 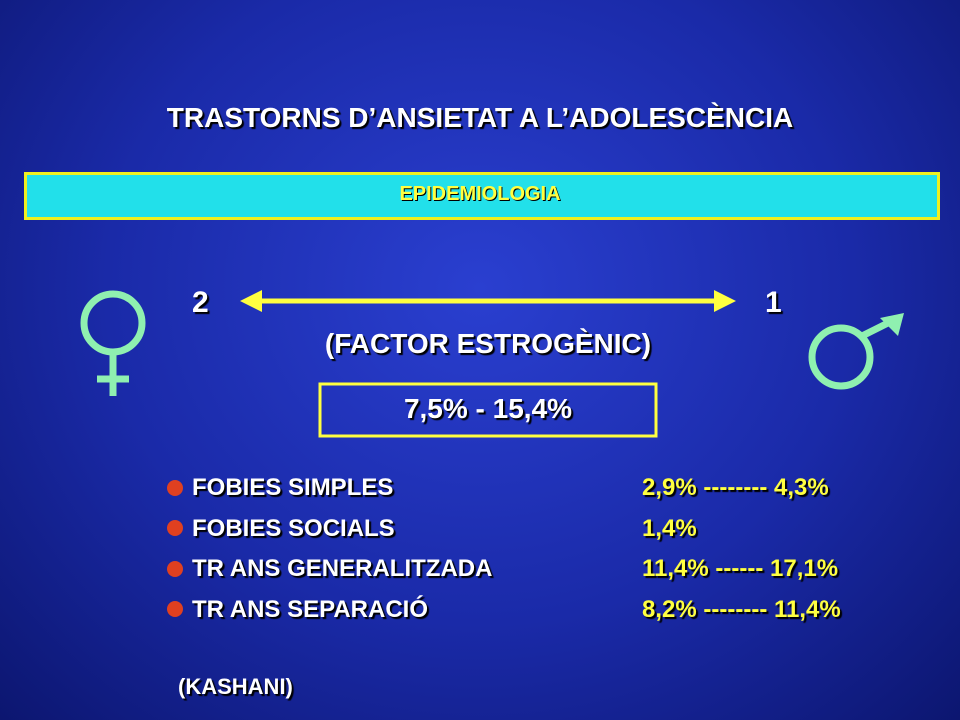 What do you see at coordinates (773, 302) in the screenshot?
I see `male-ratio: 1` at bounding box center [773, 302].